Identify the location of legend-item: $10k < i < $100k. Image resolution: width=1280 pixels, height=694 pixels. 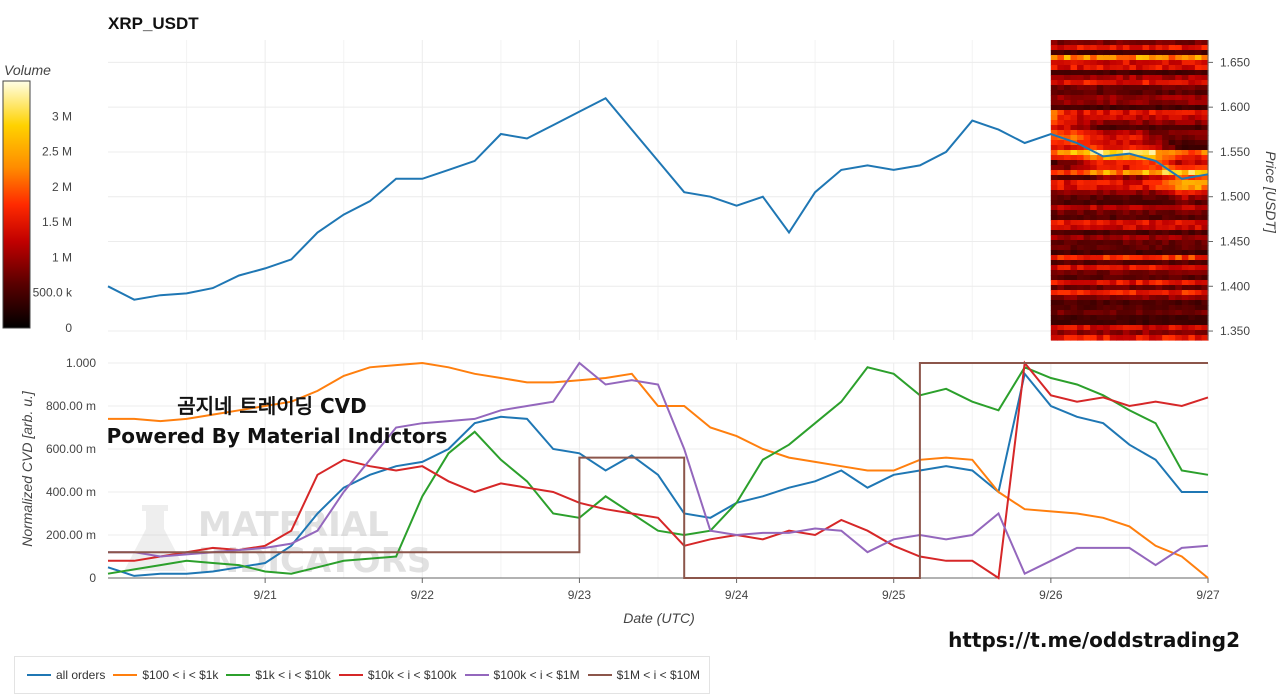
(397, 675).